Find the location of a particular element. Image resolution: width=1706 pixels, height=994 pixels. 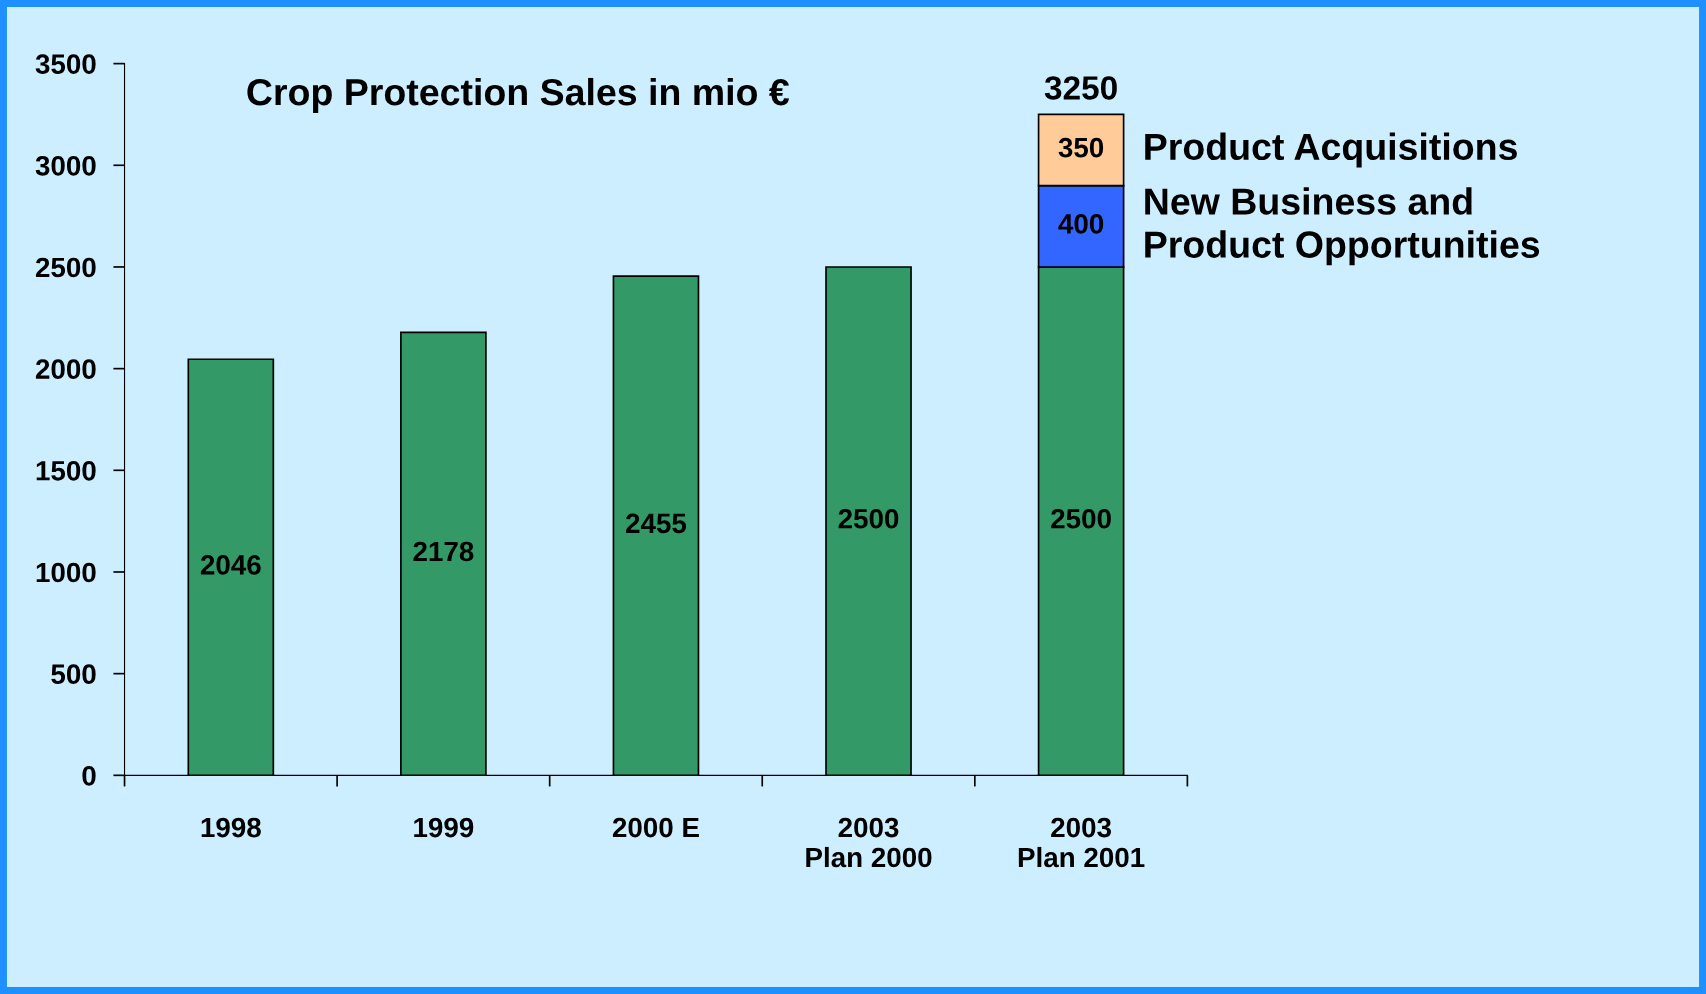

series-label: New Business and Product Opportunities is located at coordinates (1342, 226).